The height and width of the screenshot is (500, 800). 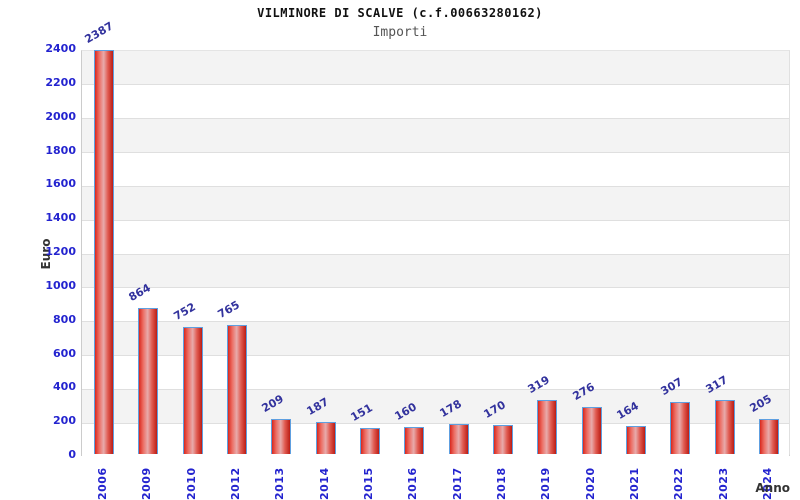 What do you see at coordinates (458, 438) in the screenshot?
I see `bar-2017` at bounding box center [458, 438].